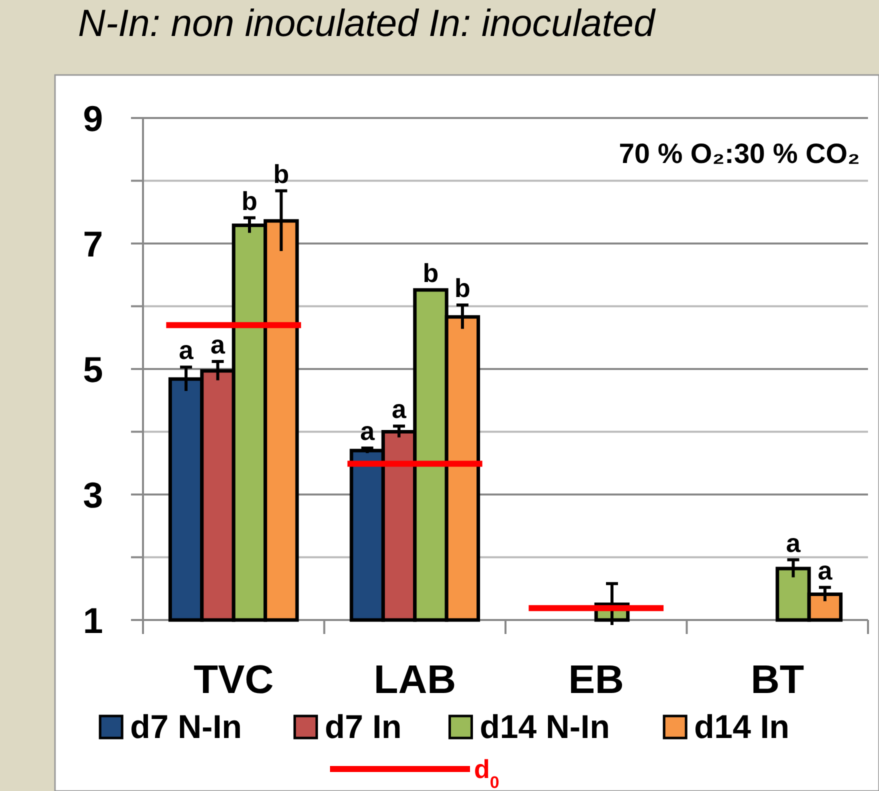 The height and width of the screenshot is (791, 879). What do you see at coordinates (93, 495) in the screenshot?
I see `y-tick-label: 3` at bounding box center [93, 495].